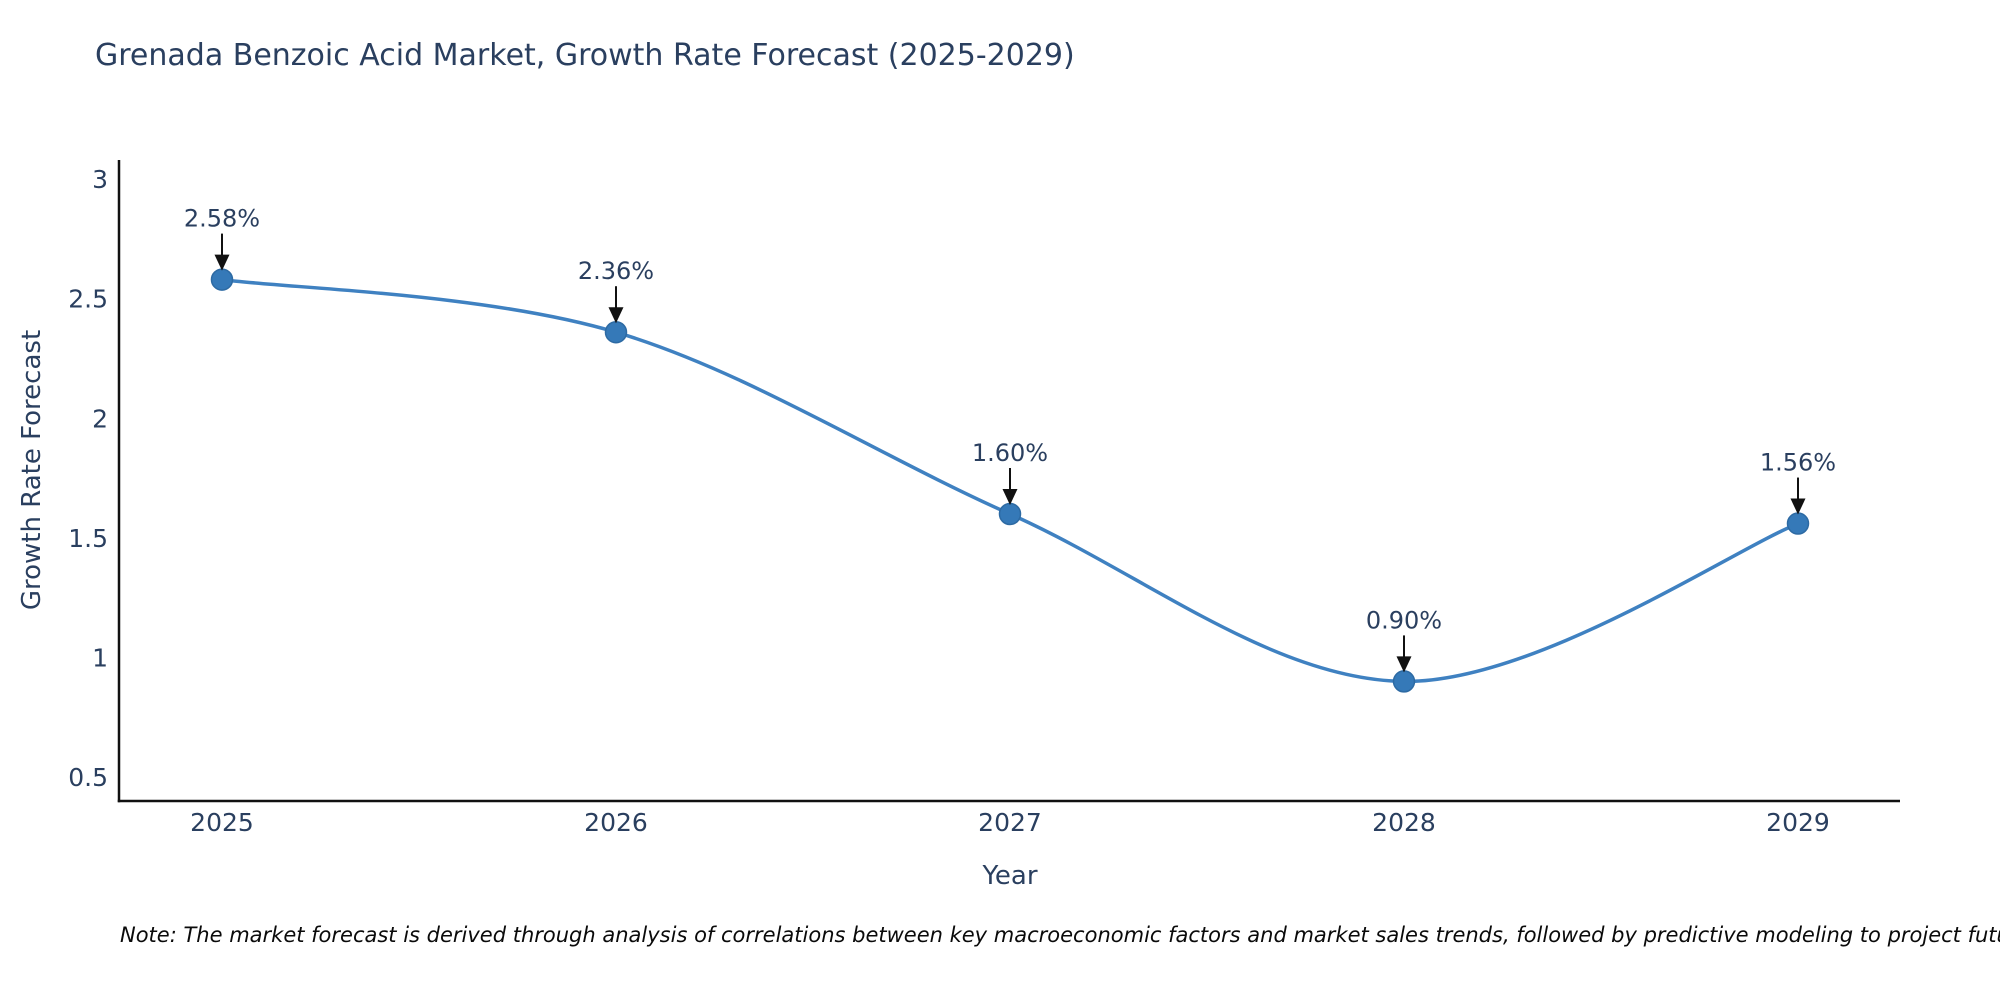 This screenshot has width=2000, height=1000. Describe the element at coordinates (222, 219) in the screenshot. I see `annotation-label: 2.58%` at that location.